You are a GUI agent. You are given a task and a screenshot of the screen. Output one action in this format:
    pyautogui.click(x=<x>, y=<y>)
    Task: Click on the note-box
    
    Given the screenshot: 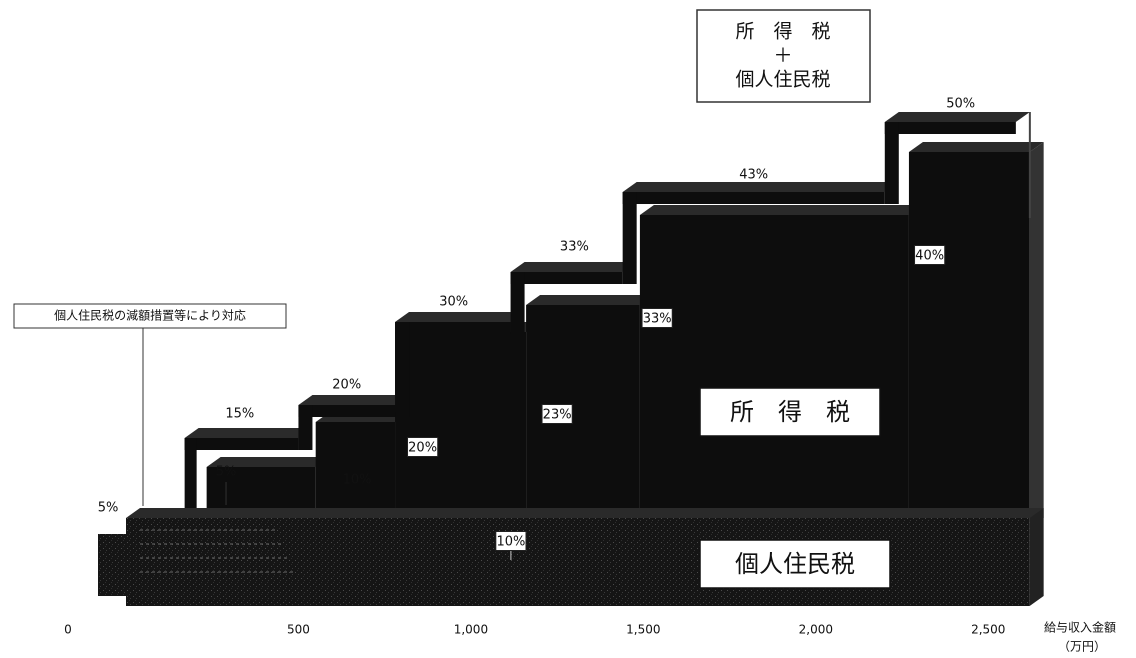 What is the action you would take?
    pyautogui.click(x=150, y=316)
    